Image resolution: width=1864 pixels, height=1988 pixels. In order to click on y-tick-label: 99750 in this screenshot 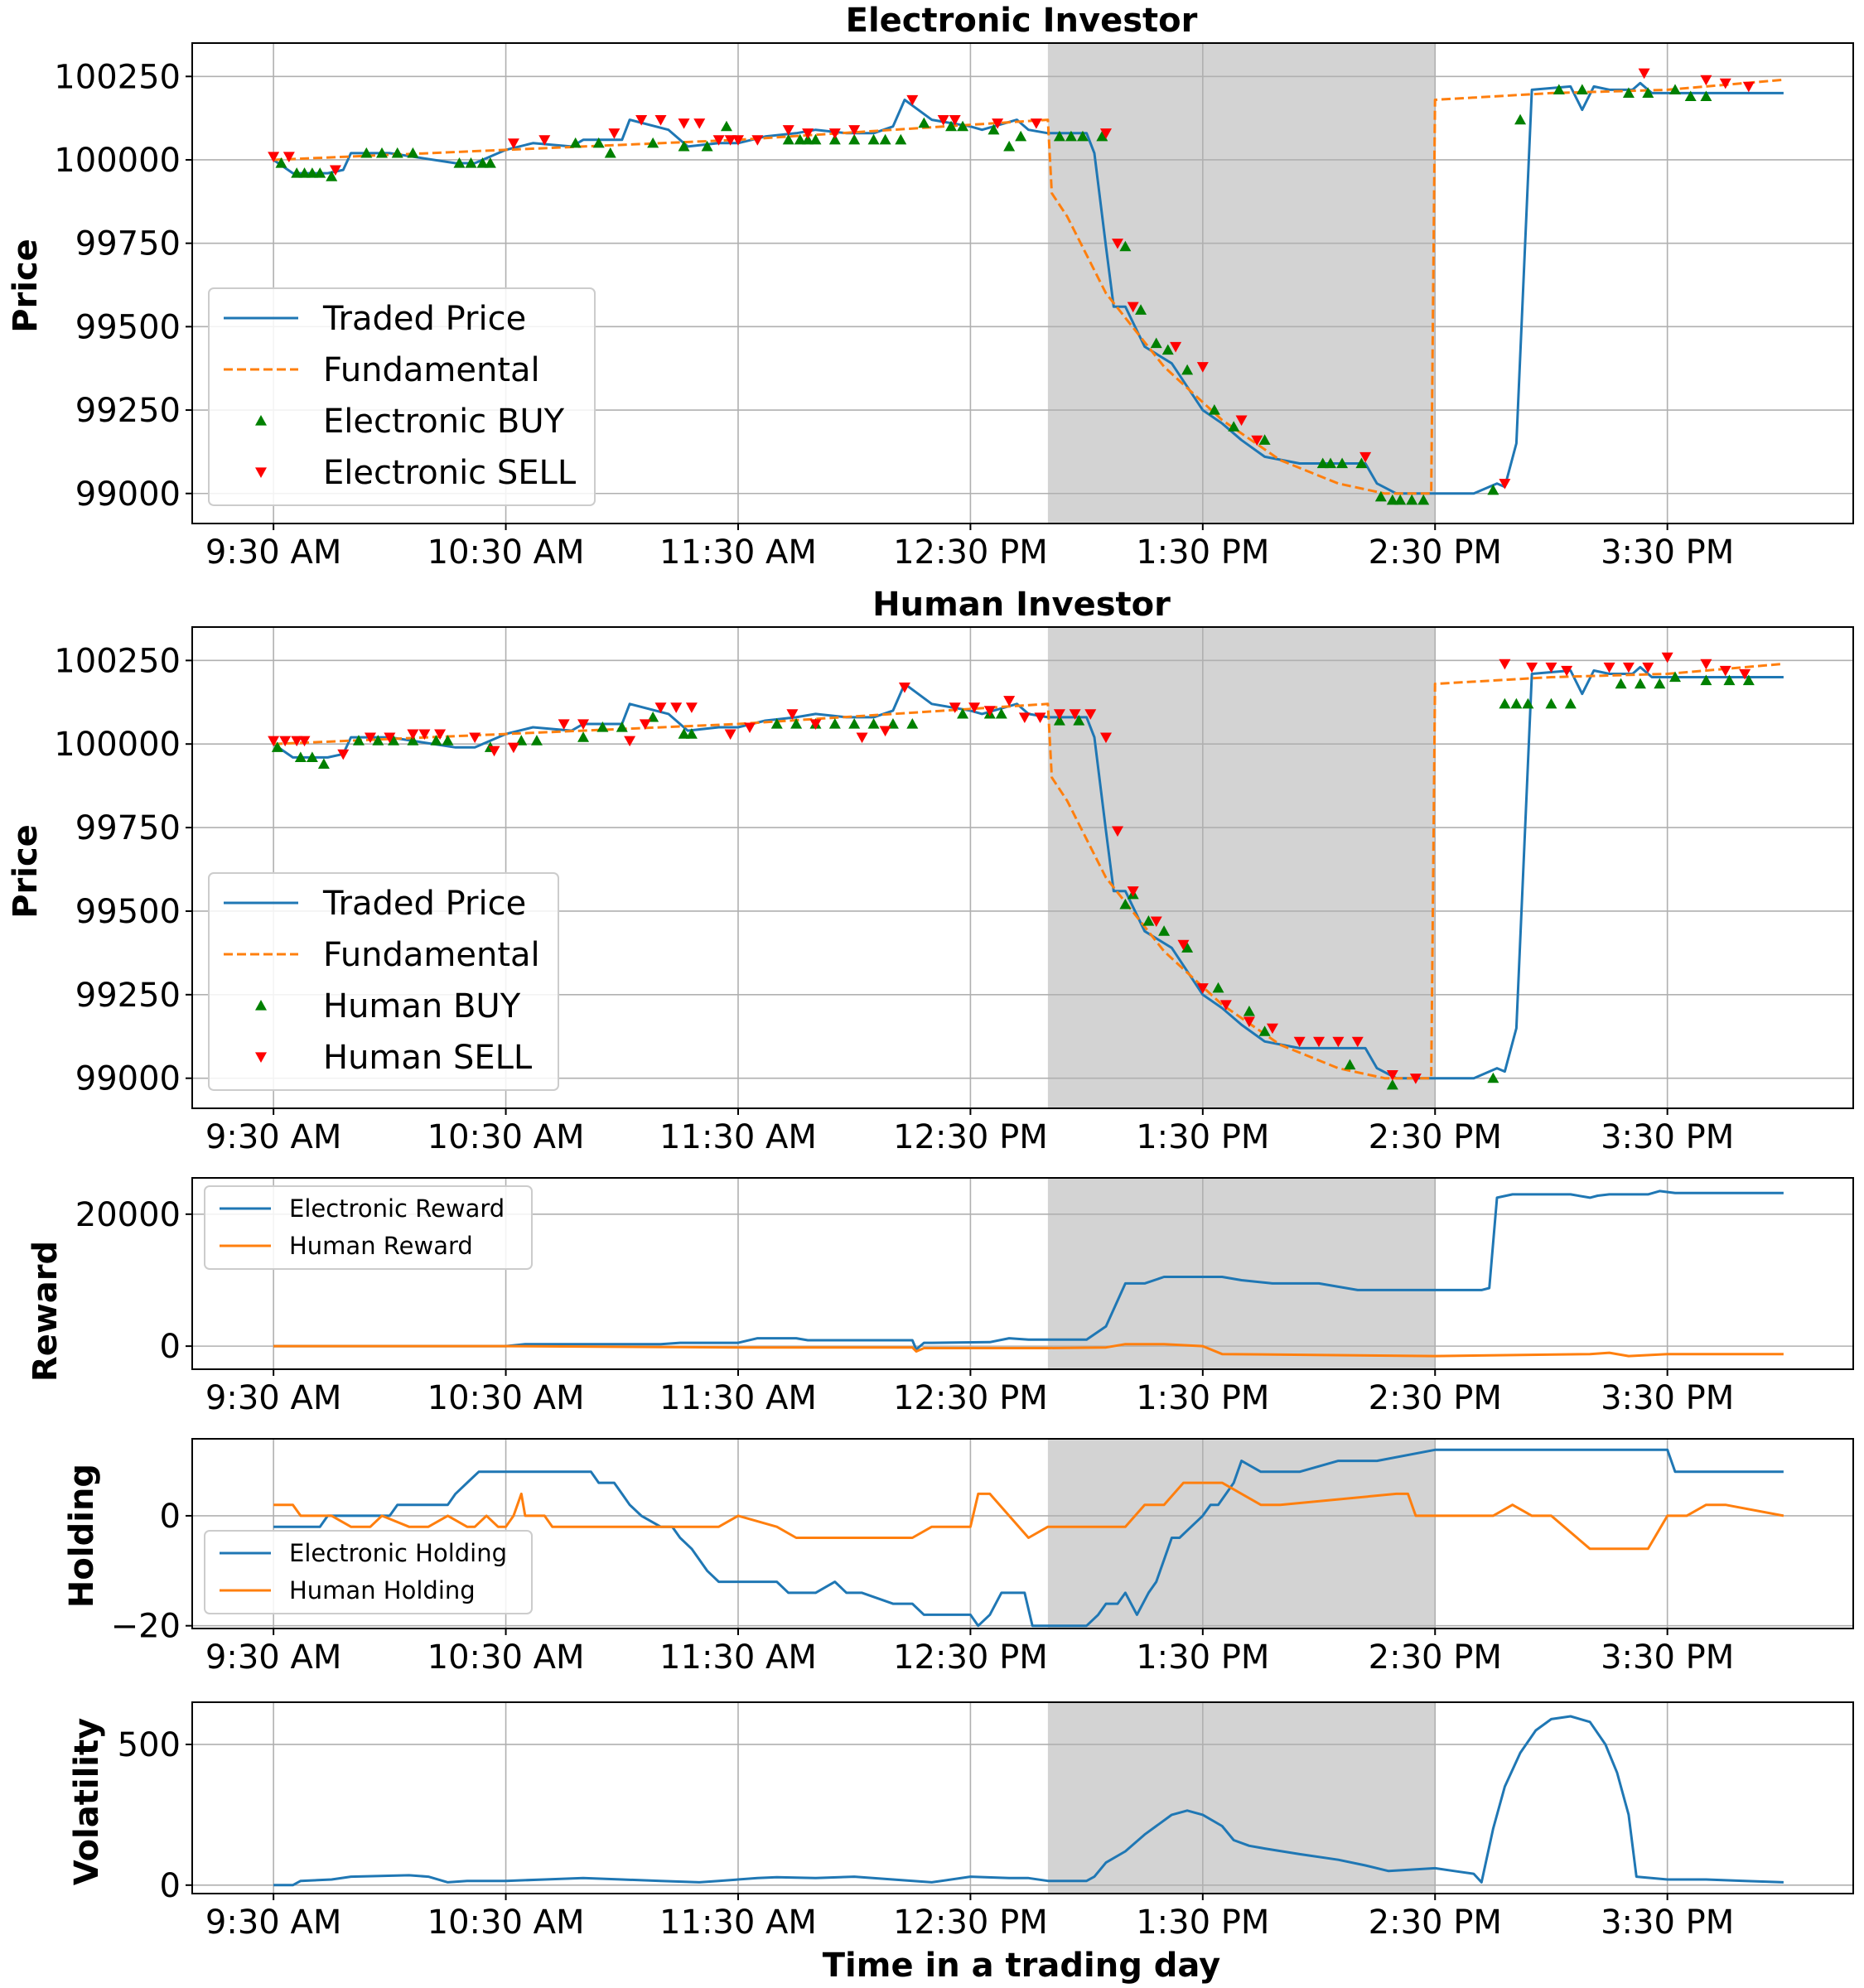, I will do `click(128, 244)`.